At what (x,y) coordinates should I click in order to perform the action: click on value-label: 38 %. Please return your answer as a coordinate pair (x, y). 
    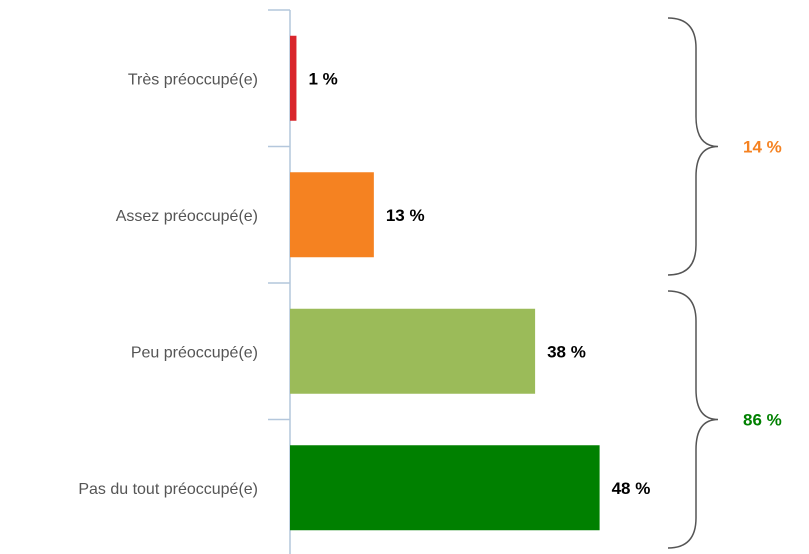
    Looking at the image, I should click on (566, 351).